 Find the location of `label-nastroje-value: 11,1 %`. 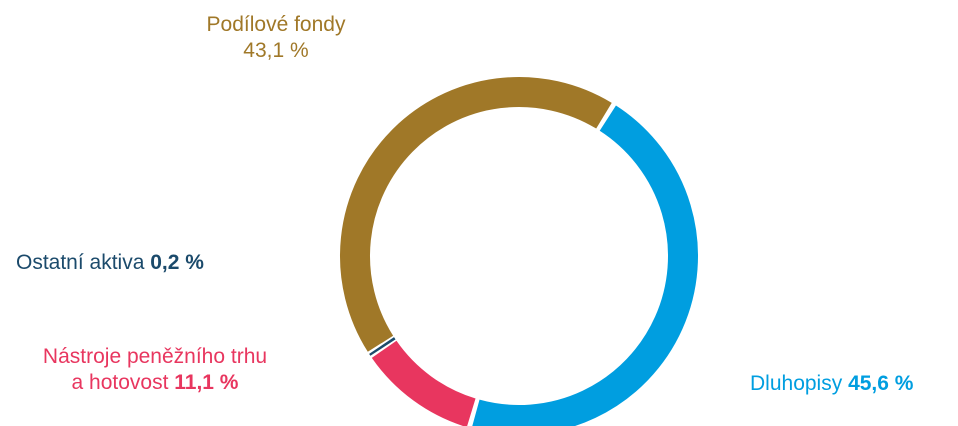

label-nastroje-value: 11,1 % is located at coordinates (206, 382).